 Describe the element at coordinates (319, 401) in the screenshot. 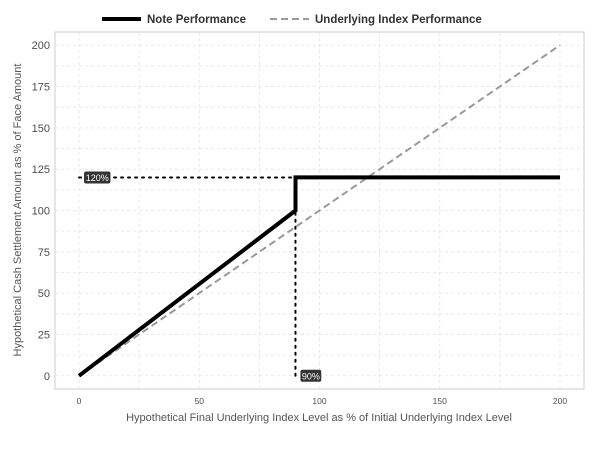

I see `x-tick-label: 100` at that location.